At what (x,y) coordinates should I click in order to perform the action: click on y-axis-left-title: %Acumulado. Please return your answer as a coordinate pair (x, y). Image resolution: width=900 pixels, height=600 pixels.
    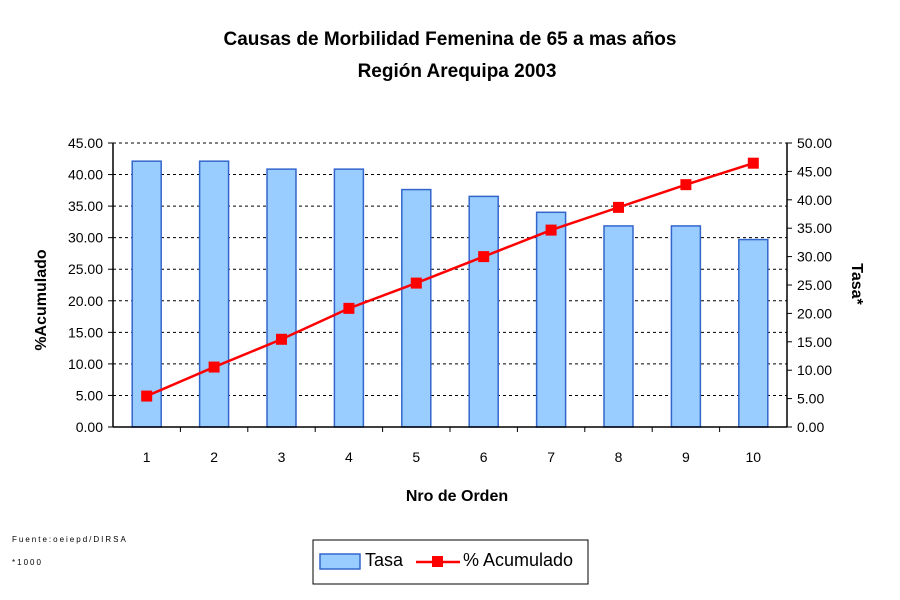
    Looking at the image, I should click on (41, 300).